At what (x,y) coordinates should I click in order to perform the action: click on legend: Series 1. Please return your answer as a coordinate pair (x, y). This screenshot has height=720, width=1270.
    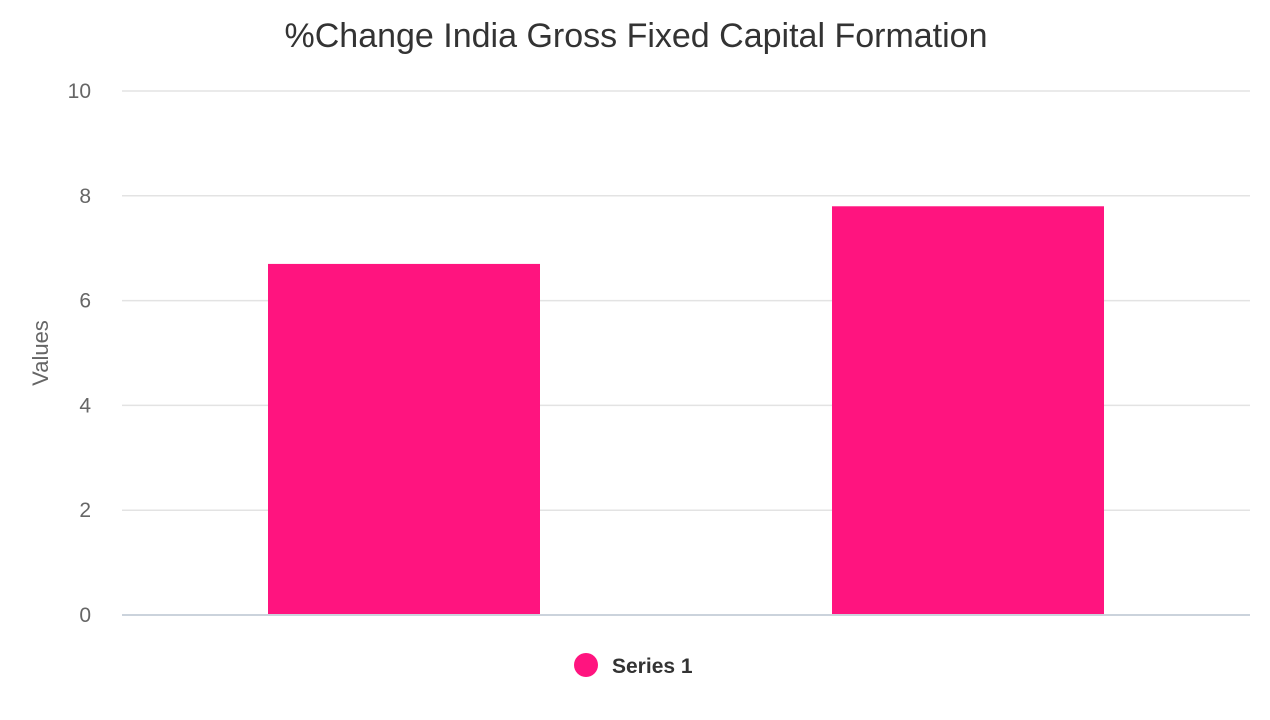
    Looking at the image, I should click on (633, 665).